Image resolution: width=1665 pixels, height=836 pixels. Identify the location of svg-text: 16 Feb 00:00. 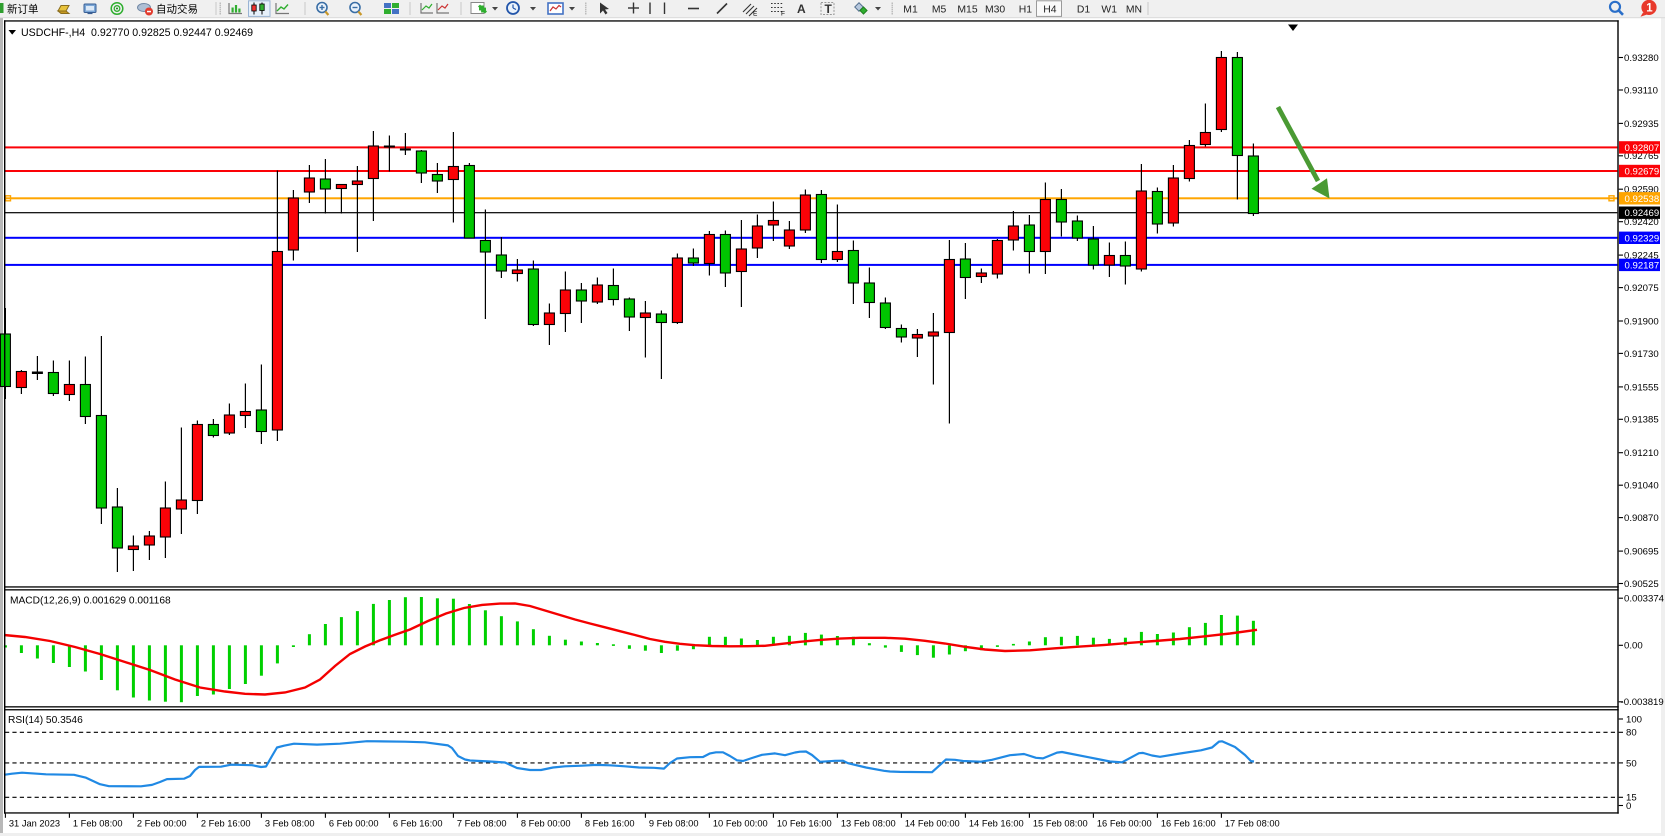
(1124, 823).